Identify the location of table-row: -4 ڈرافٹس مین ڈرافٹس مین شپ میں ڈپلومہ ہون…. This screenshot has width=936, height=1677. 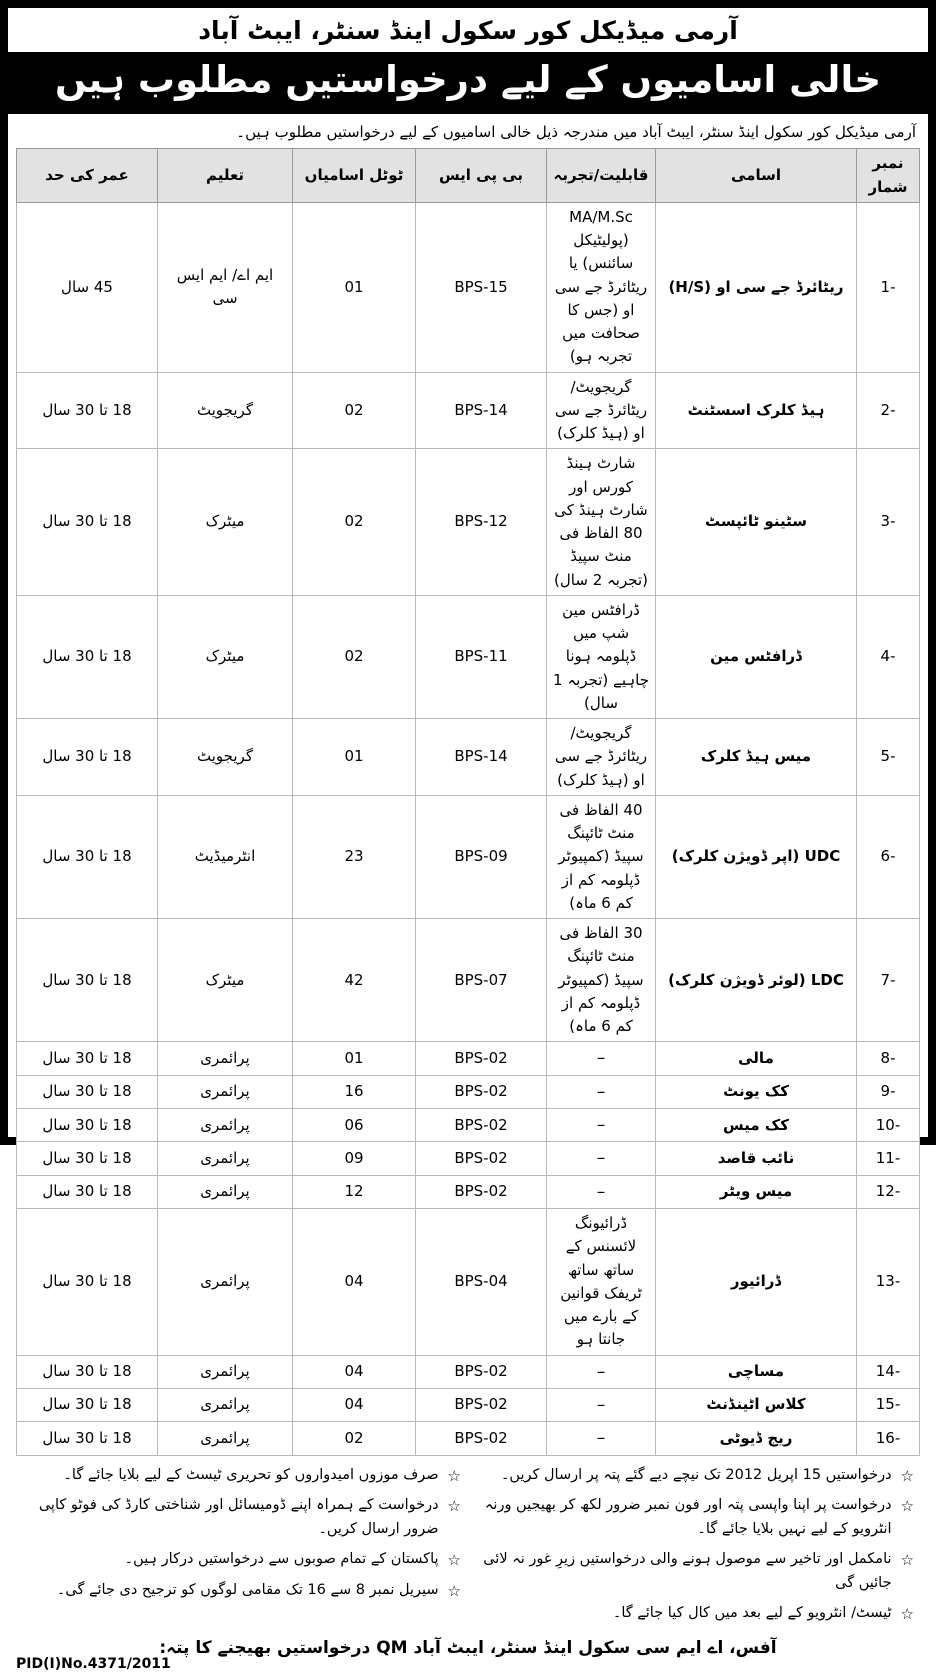
(468, 657).